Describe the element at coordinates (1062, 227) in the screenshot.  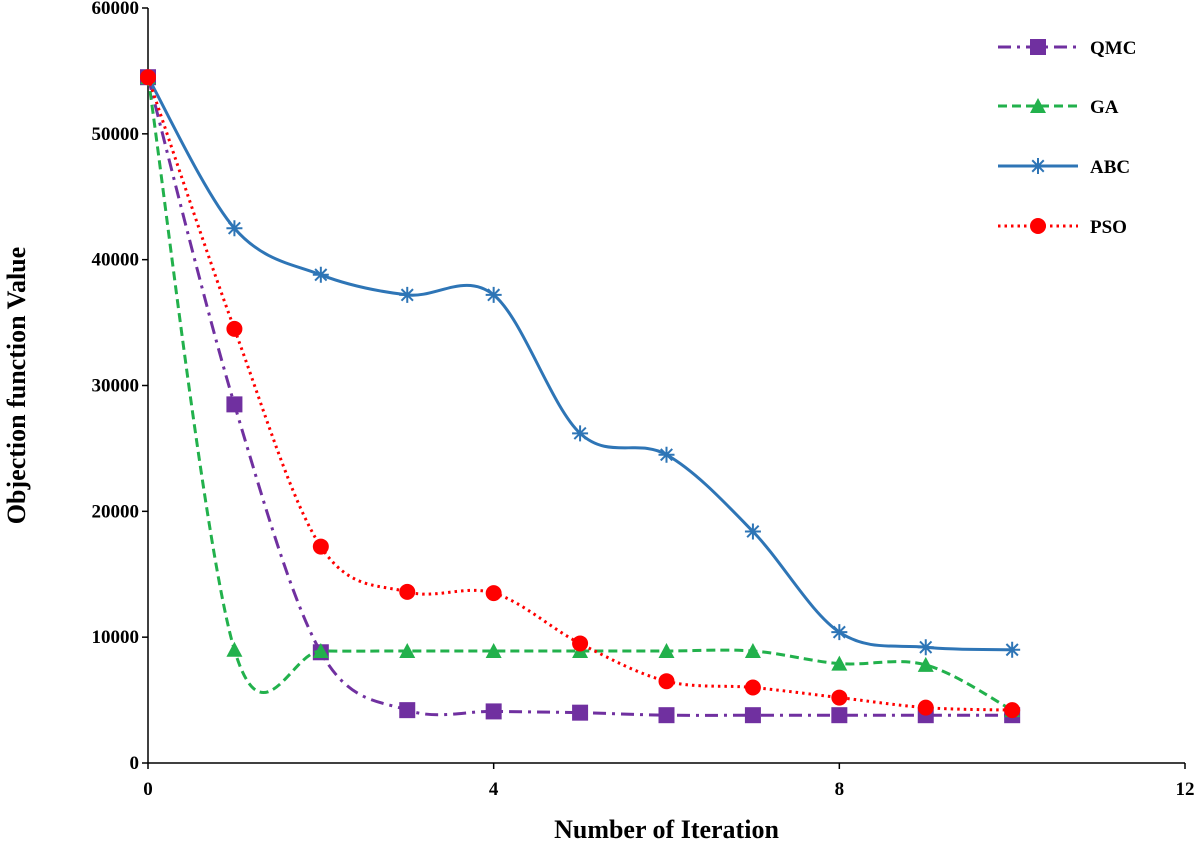
I see `legend-item-pso: PSO` at that location.